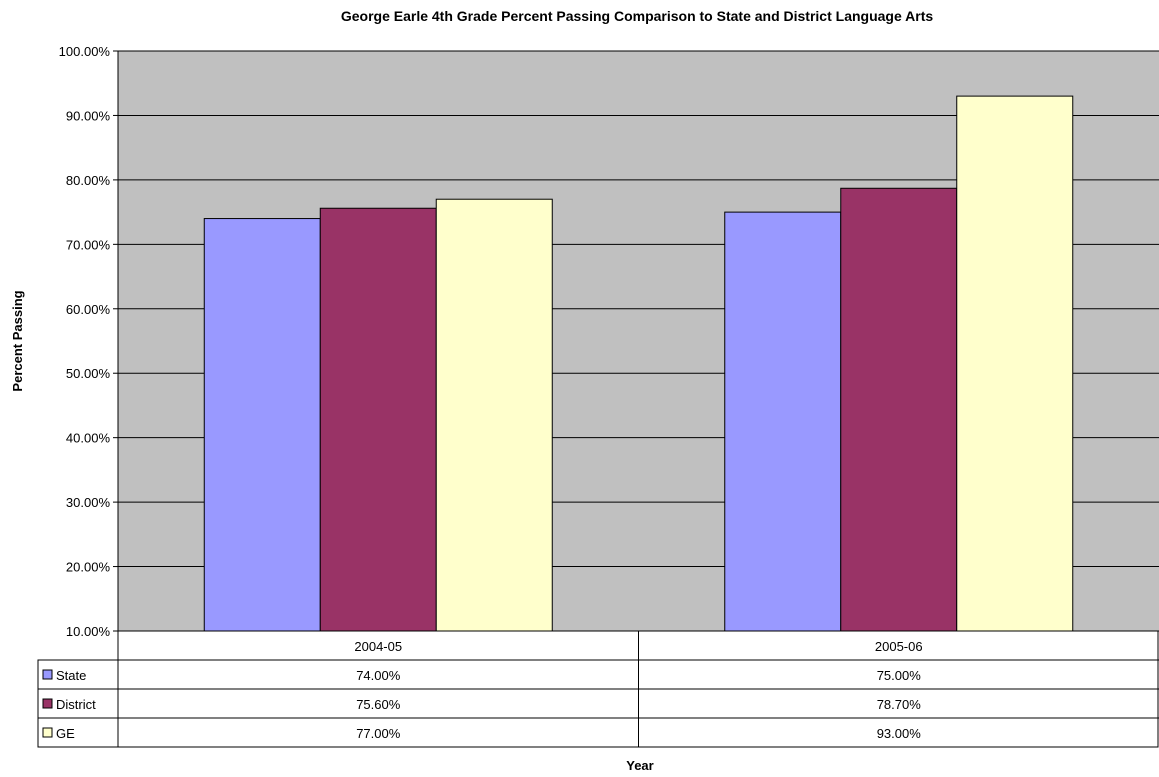  What do you see at coordinates (899, 675) in the screenshot?
I see `data-label: 75.00%` at bounding box center [899, 675].